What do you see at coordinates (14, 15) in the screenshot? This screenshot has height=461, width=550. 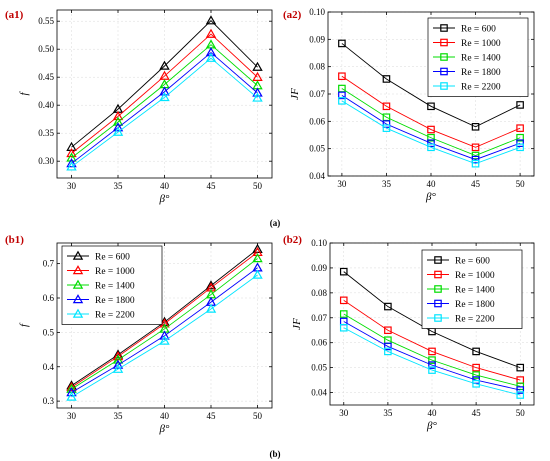 I see `panel-label-a1: (a1)` at bounding box center [14, 15].